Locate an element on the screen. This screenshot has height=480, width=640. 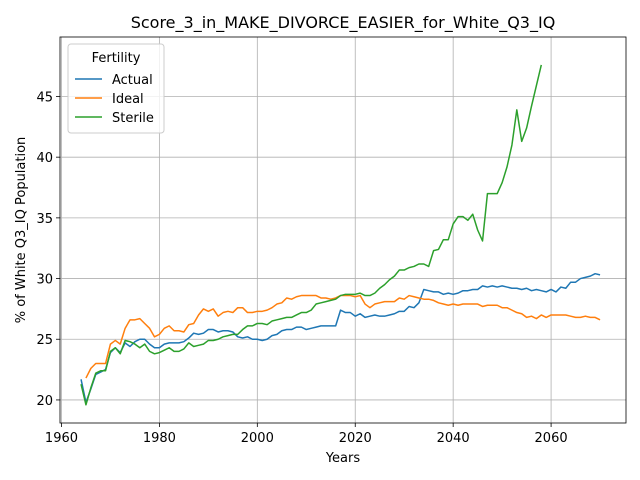
x-tick-label: 1980 is located at coordinates (159, 438).